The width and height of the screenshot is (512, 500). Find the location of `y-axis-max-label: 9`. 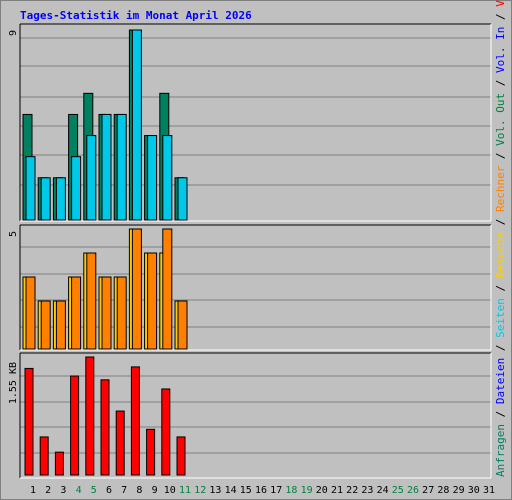

y-axis-max-label: 9 is located at coordinates (13, 33).